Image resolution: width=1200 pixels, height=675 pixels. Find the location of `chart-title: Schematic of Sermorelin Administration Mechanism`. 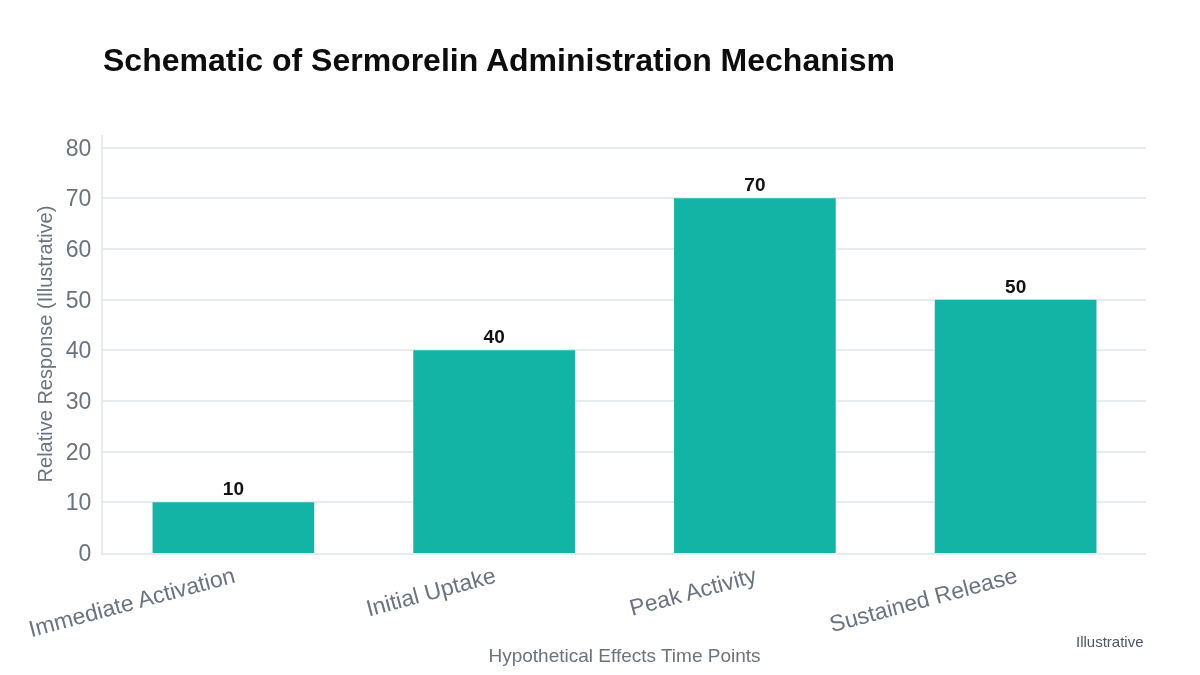

chart-title: Schematic of Sermorelin Administration Mechanism is located at coordinates (499, 60).